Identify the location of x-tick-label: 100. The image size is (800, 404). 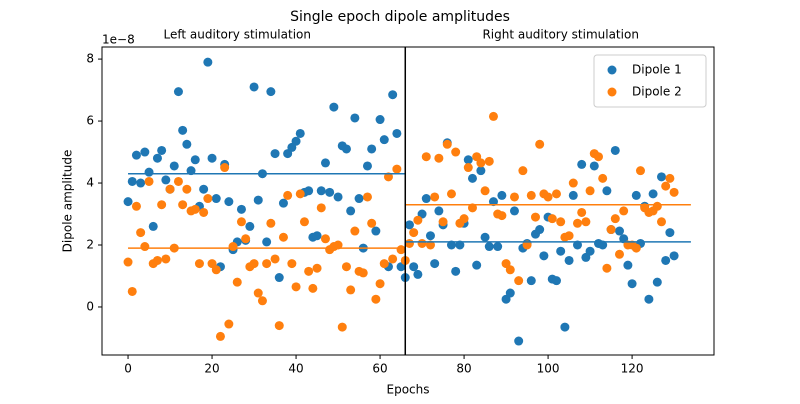
(548, 369).